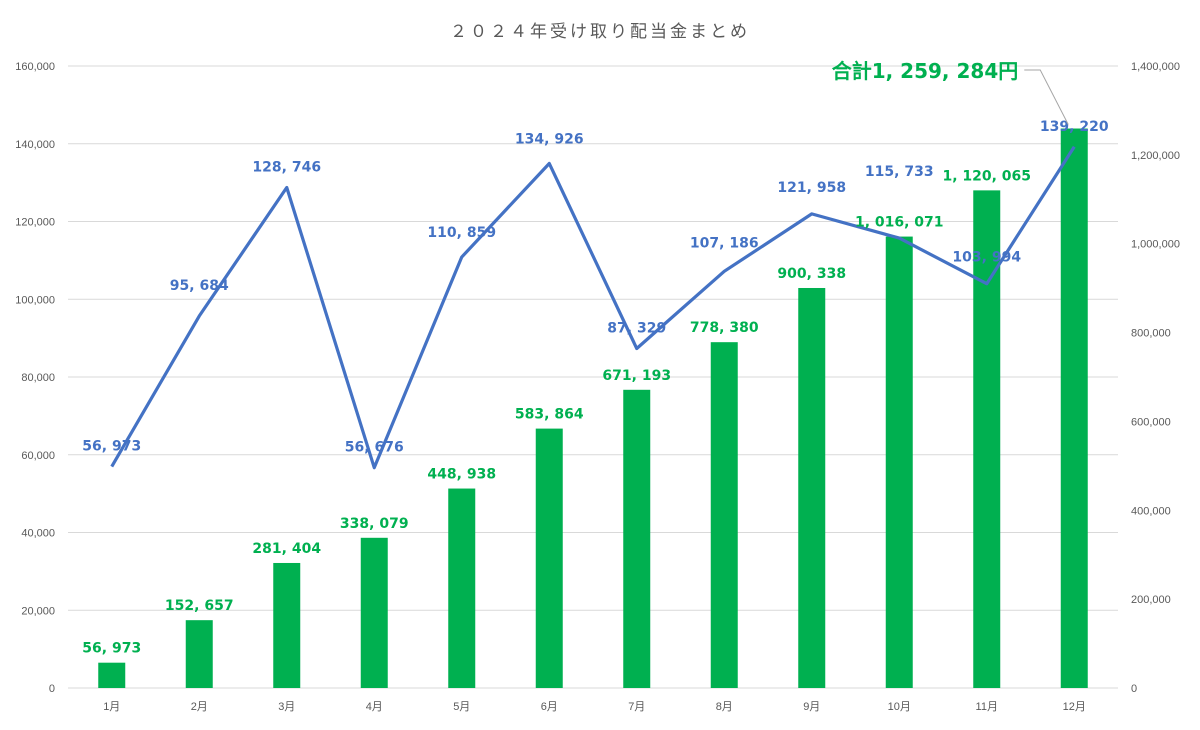 The width and height of the screenshot is (1200, 730). Describe the element at coordinates (374, 524) in the screenshot. I see `bar-data-label: 338, 079` at that location.